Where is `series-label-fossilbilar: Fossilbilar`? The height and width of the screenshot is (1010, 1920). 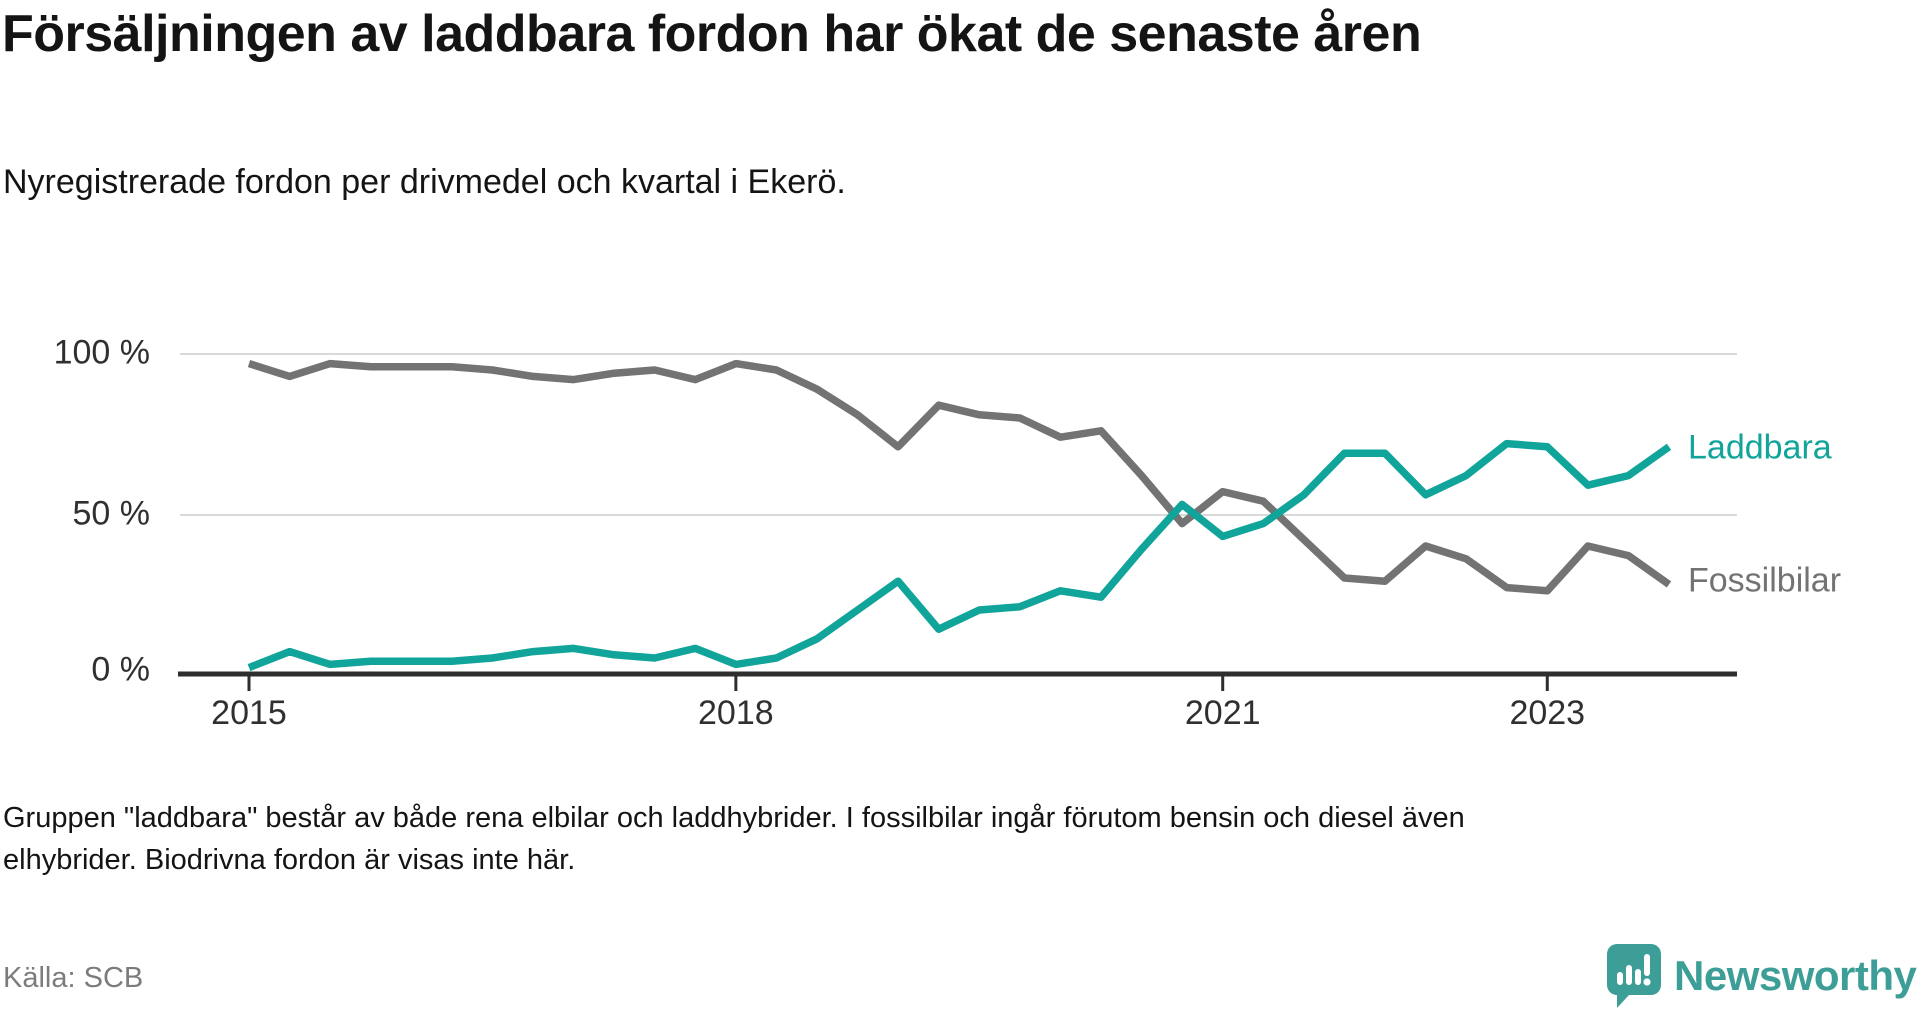 series-label-fossilbilar: Fossilbilar is located at coordinates (1765, 580).